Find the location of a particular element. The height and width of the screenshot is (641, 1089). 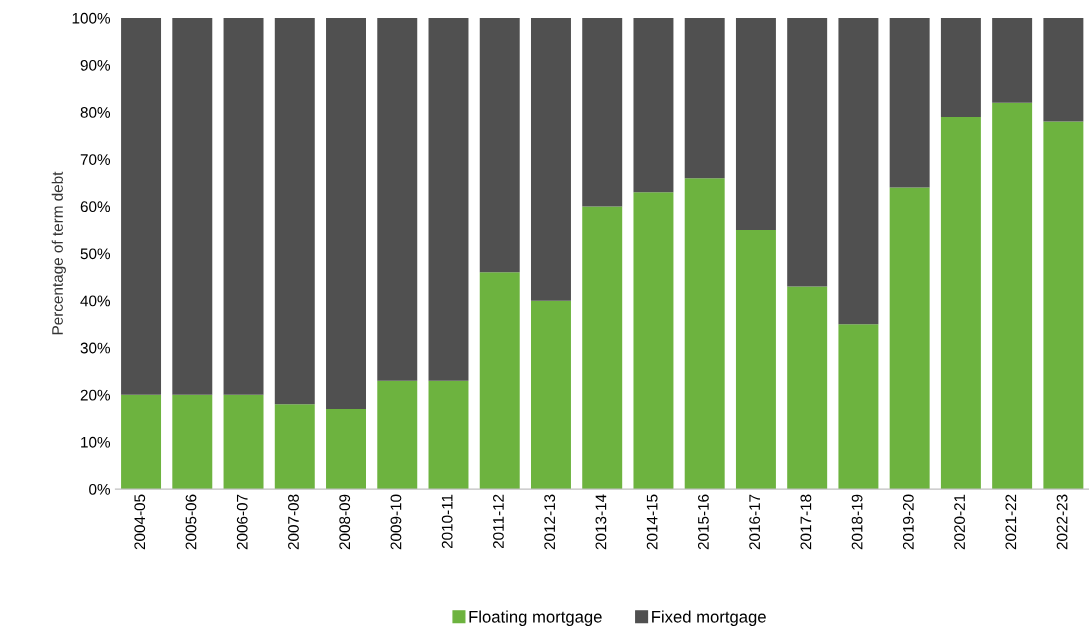

y-tick-label: 40% is located at coordinates (95, 301).